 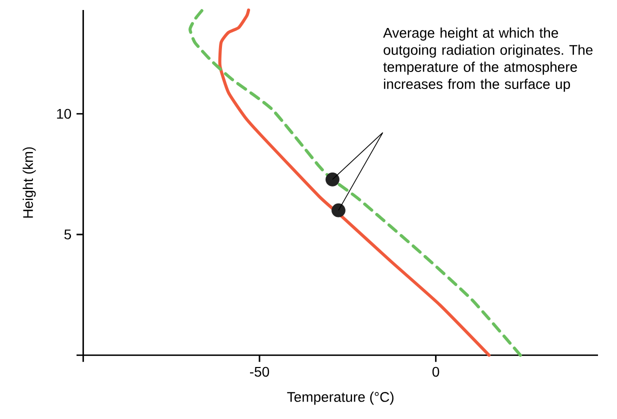 What do you see at coordinates (260, 371) in the screenshot?
I see `x-tick-label: -50` at bounding box center [260, 371].